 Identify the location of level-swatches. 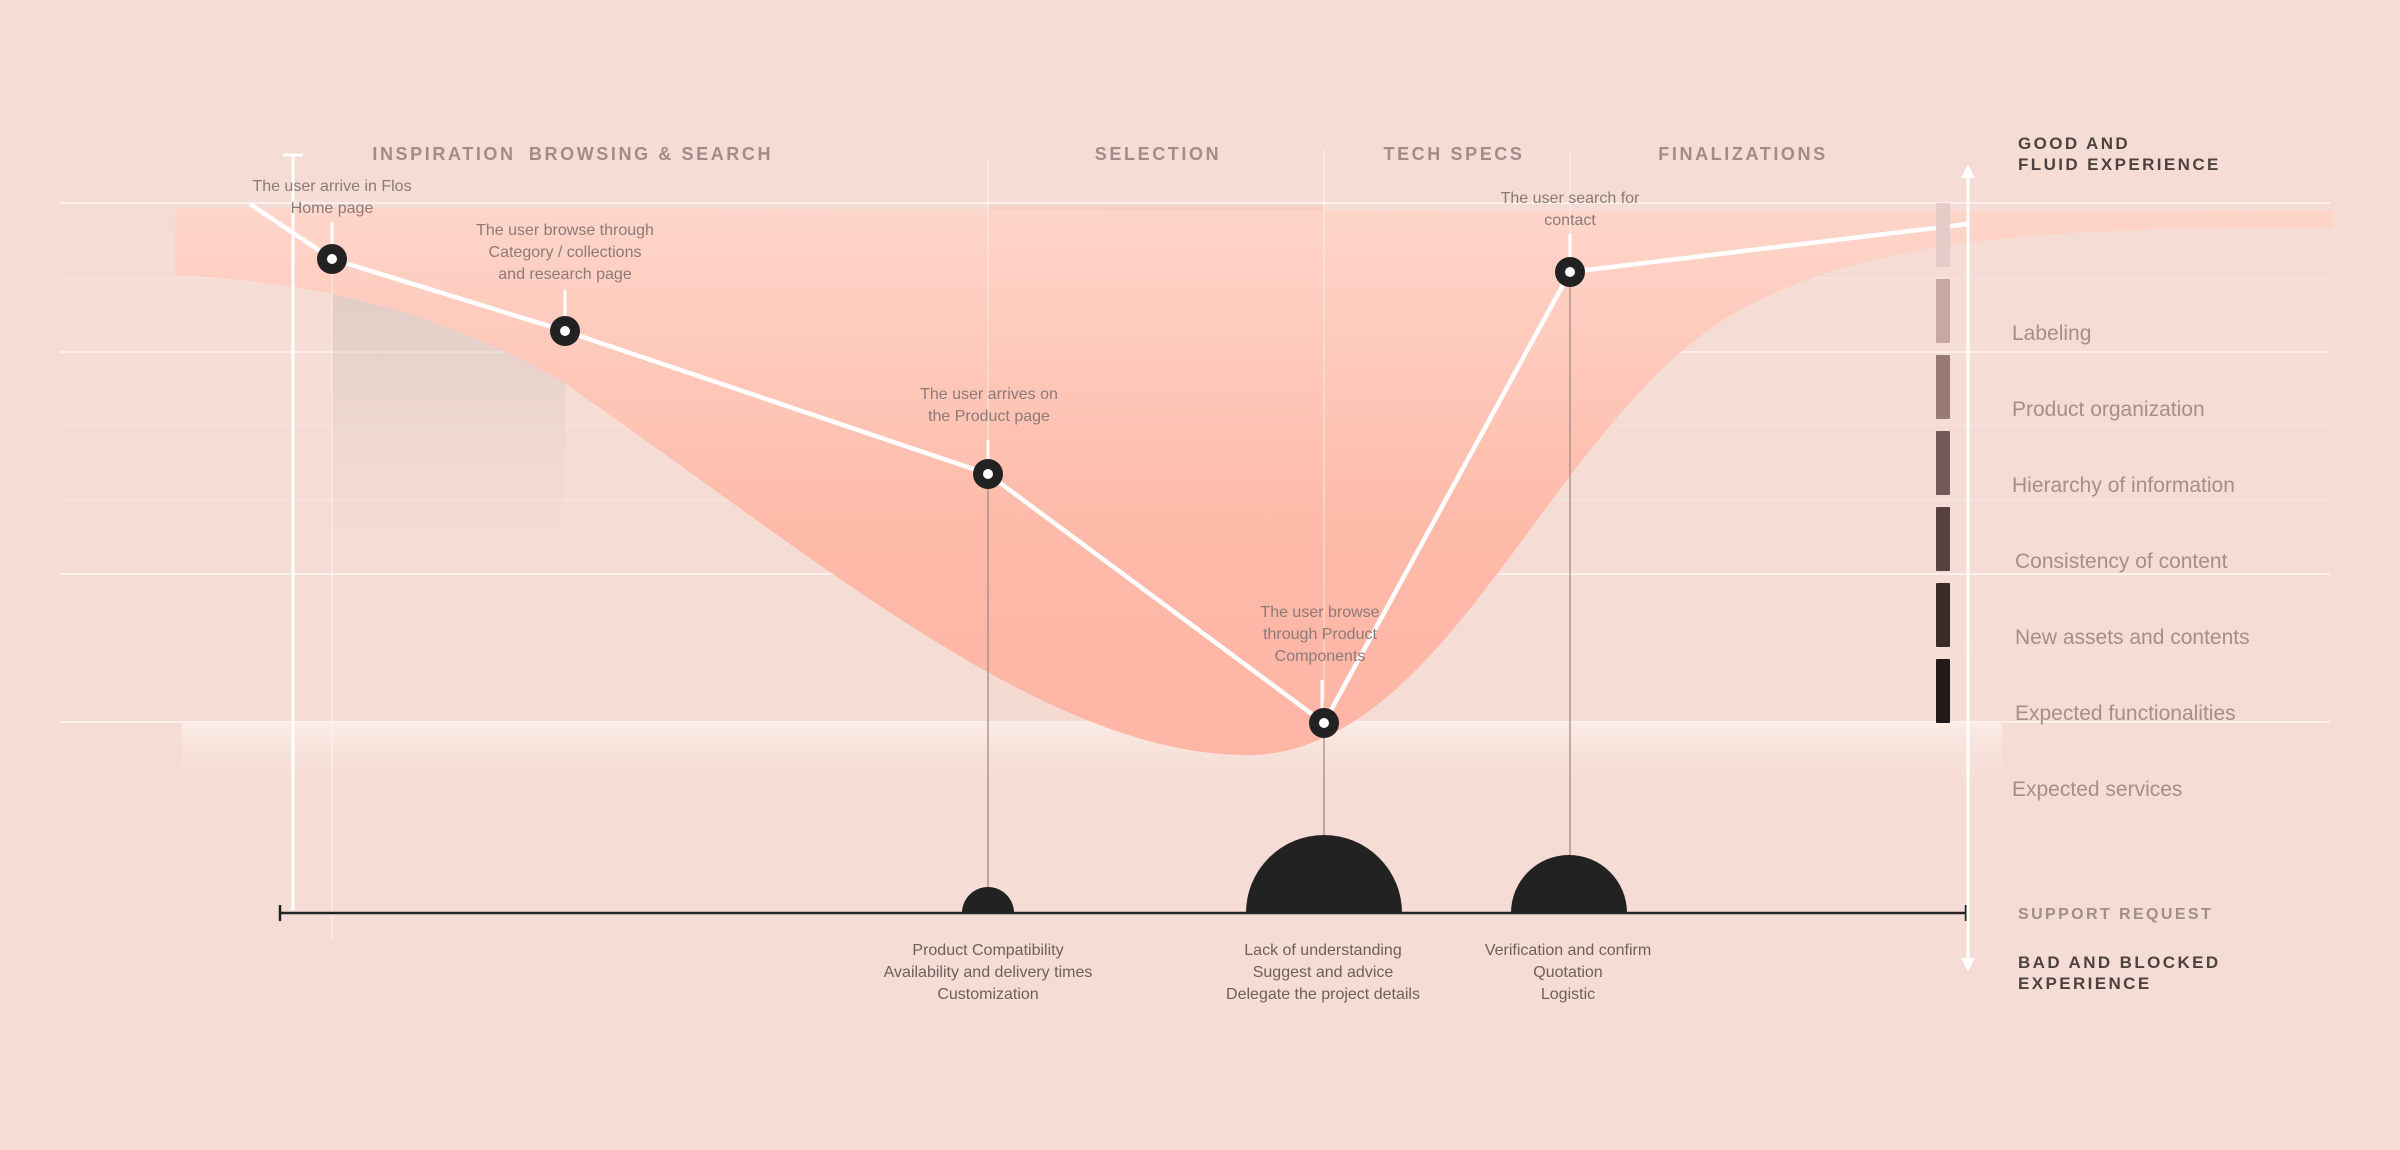
(1943, 463).